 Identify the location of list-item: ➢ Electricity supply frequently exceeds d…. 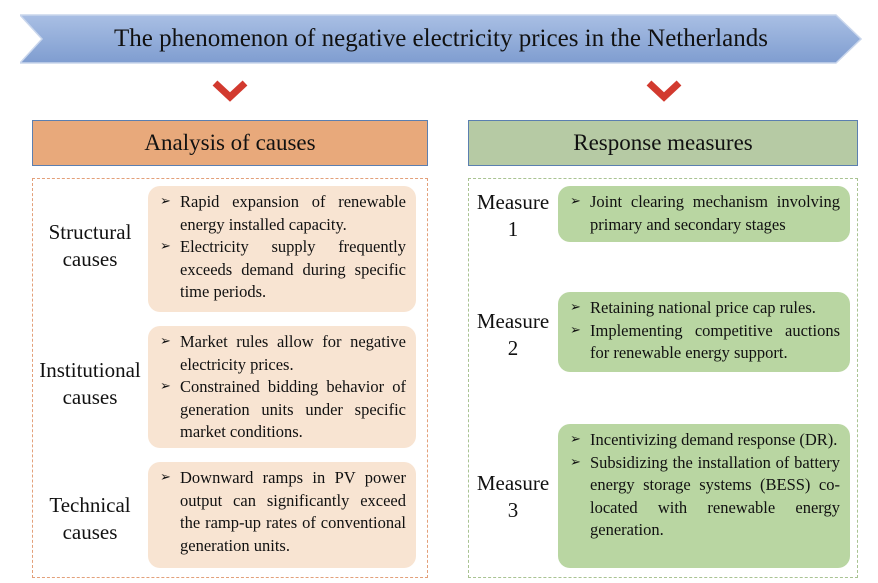
(283, 269).